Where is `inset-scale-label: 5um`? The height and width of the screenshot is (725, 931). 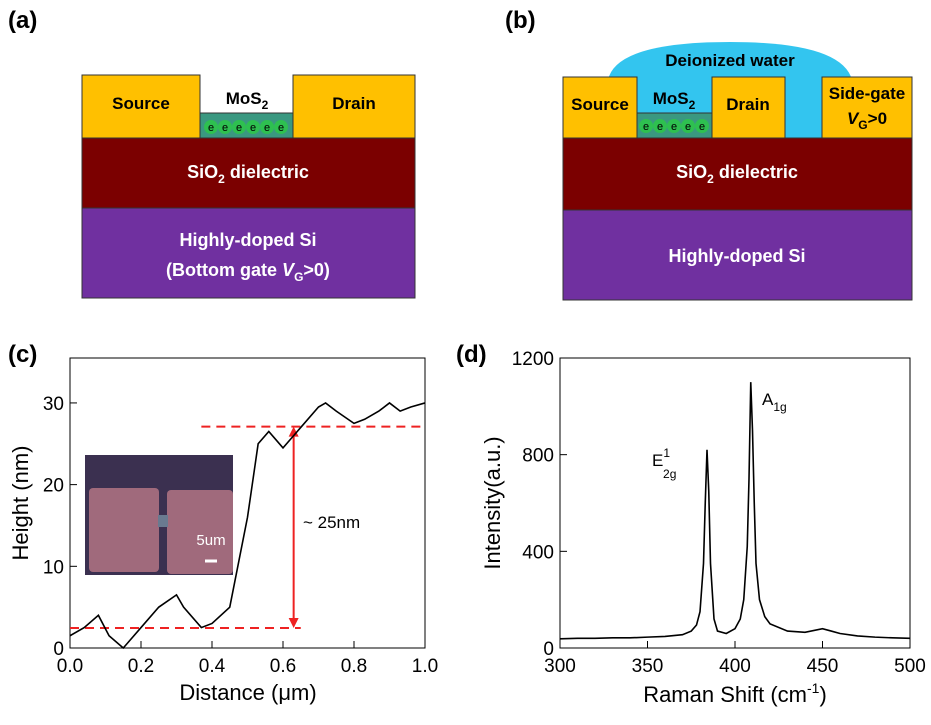 inset-scale-label: 5um is located at coordinates (210, 540).